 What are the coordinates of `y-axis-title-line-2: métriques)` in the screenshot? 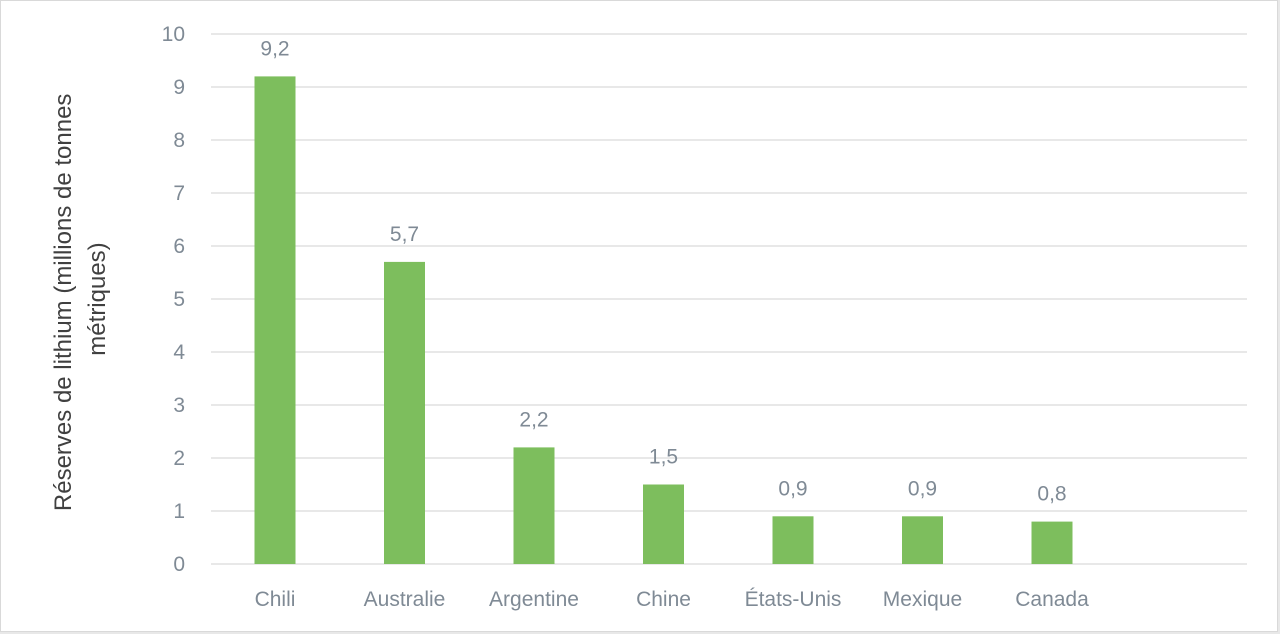 It's located at (97, 298).